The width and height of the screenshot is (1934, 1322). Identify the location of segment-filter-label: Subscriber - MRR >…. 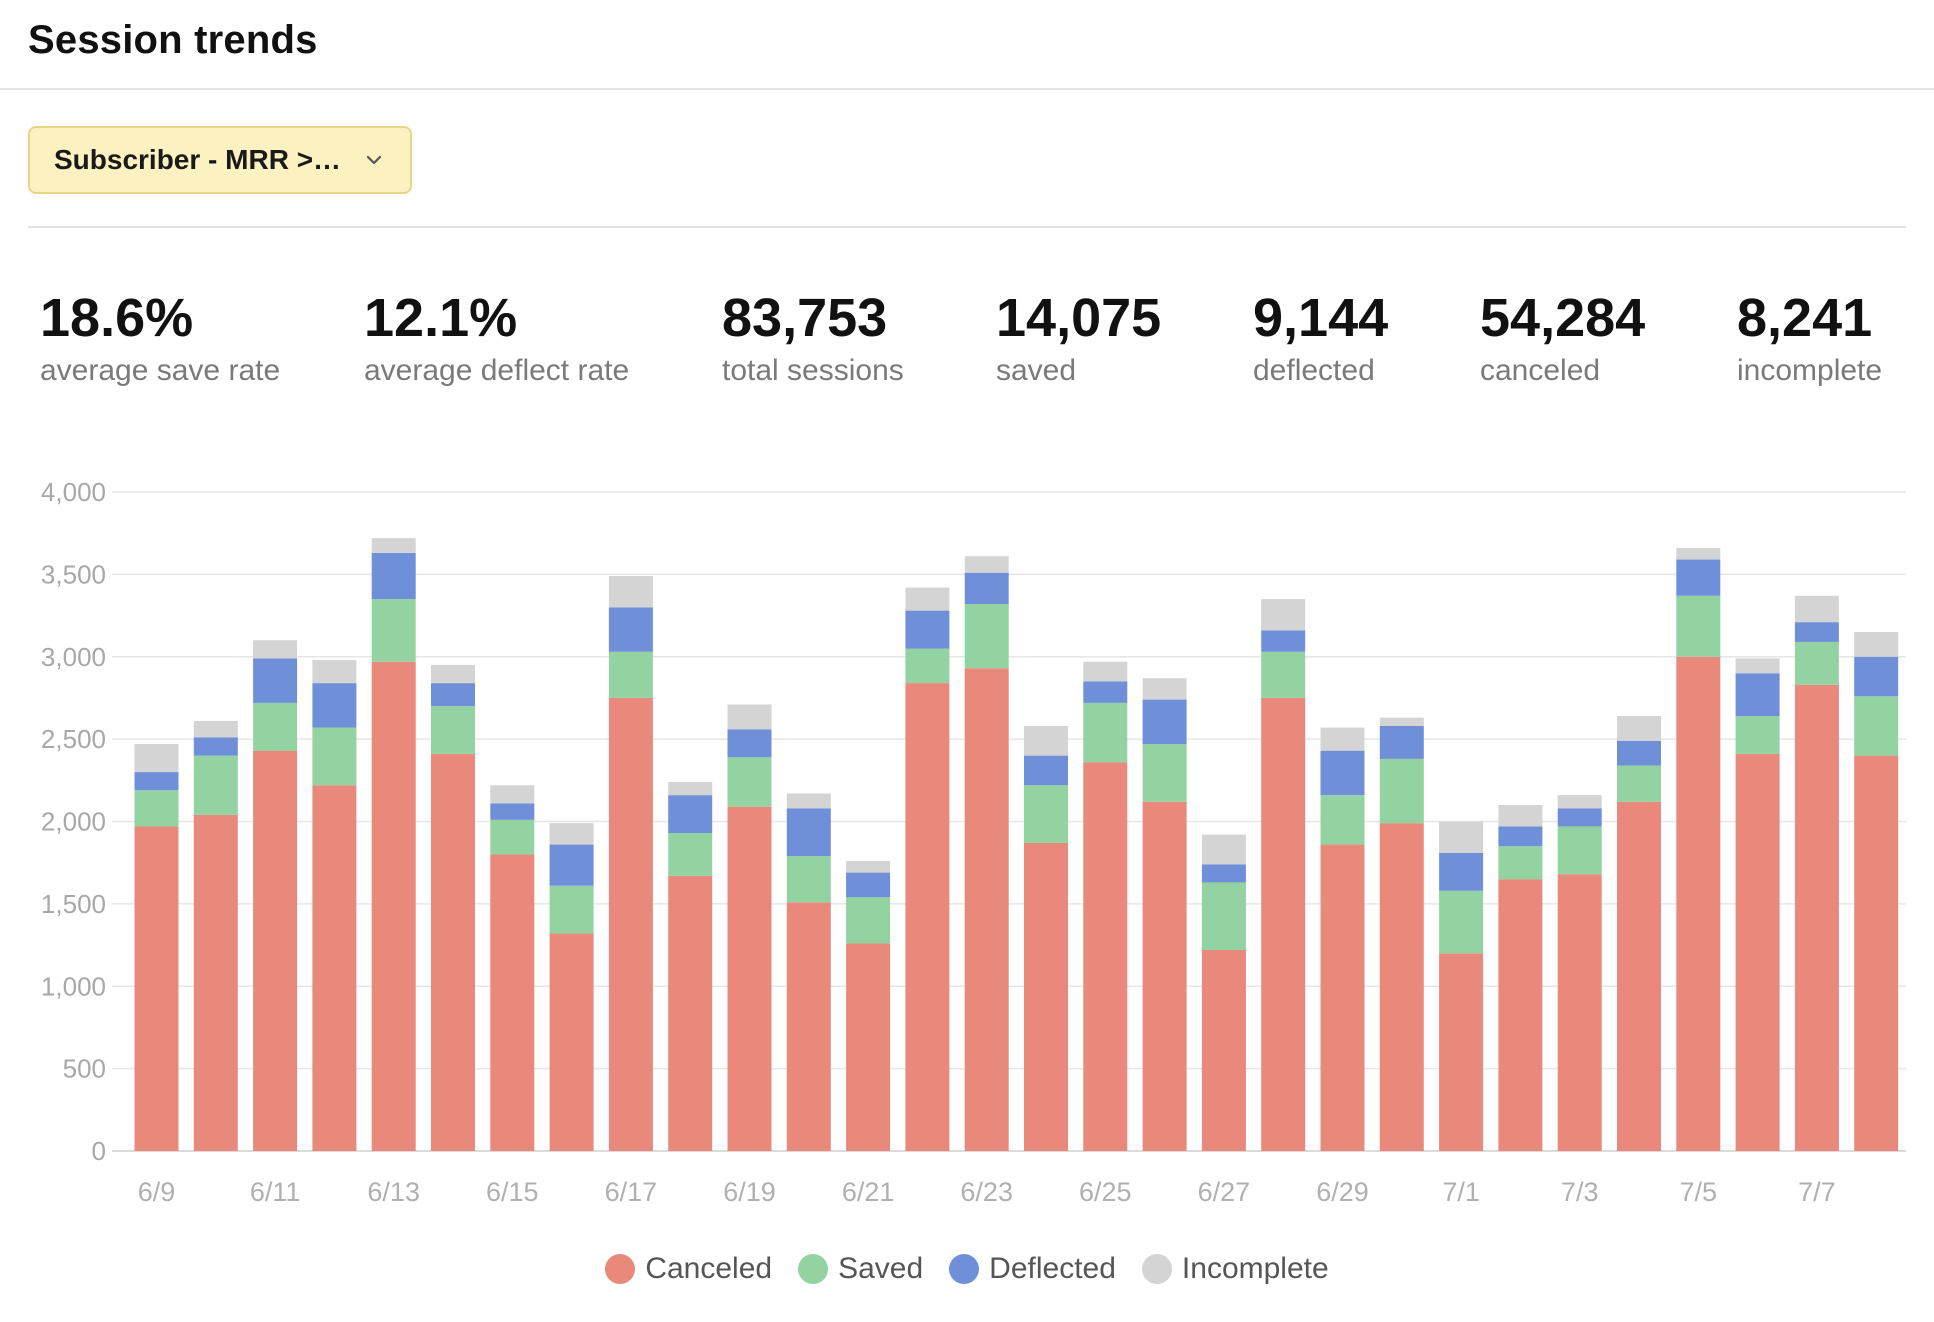
(198, 159).